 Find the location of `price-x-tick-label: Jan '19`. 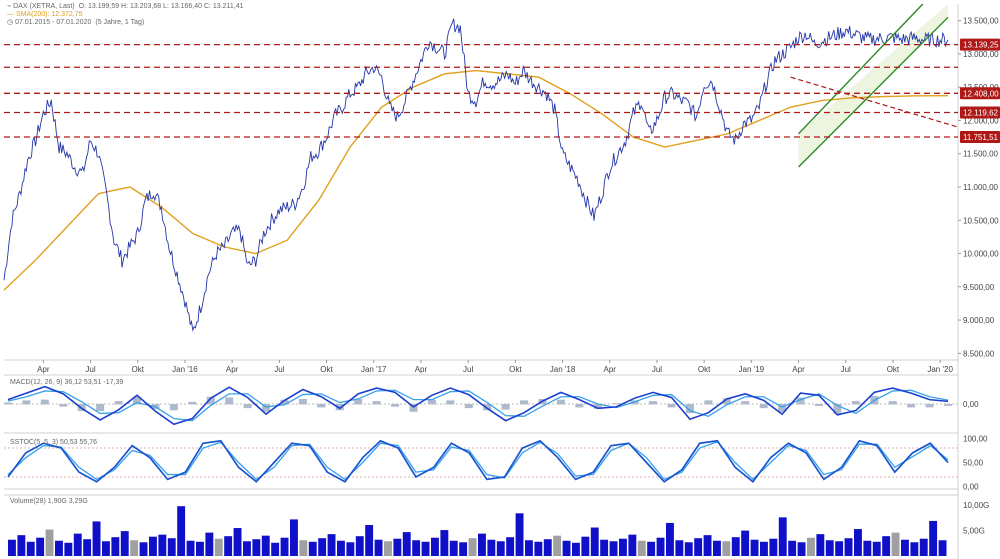

price-x-tick-label: Jan '19 is located at coordinates (752, 369).